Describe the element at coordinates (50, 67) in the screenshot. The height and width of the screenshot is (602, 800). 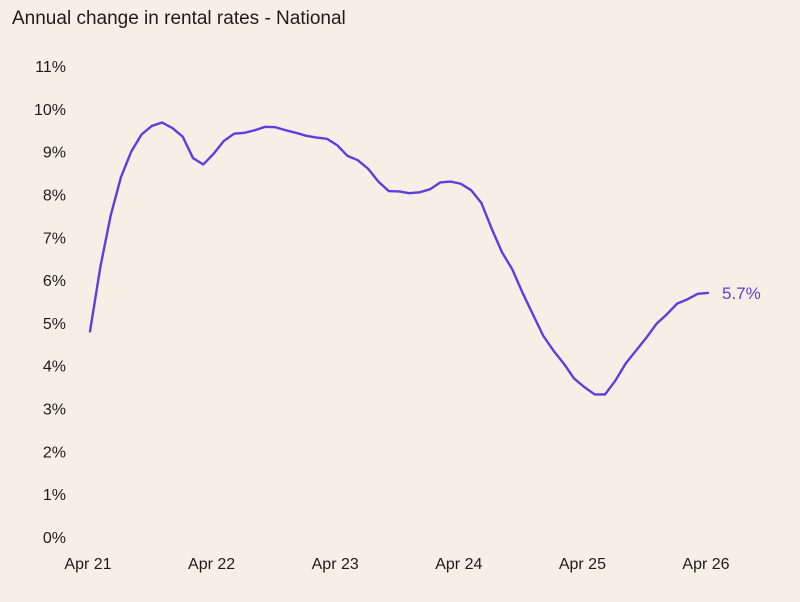
I see `y-tick-label: 11%` at that location.